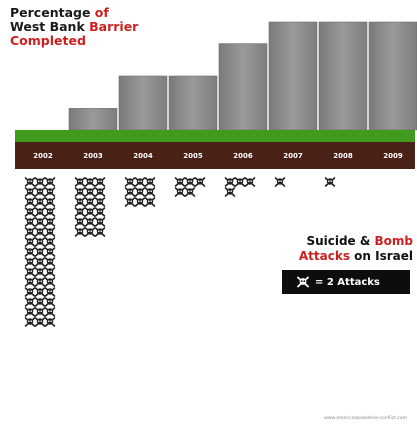  Describe the element at coordinates (140, 192) in the screenshot. I see `attack-column-2004` at that location.